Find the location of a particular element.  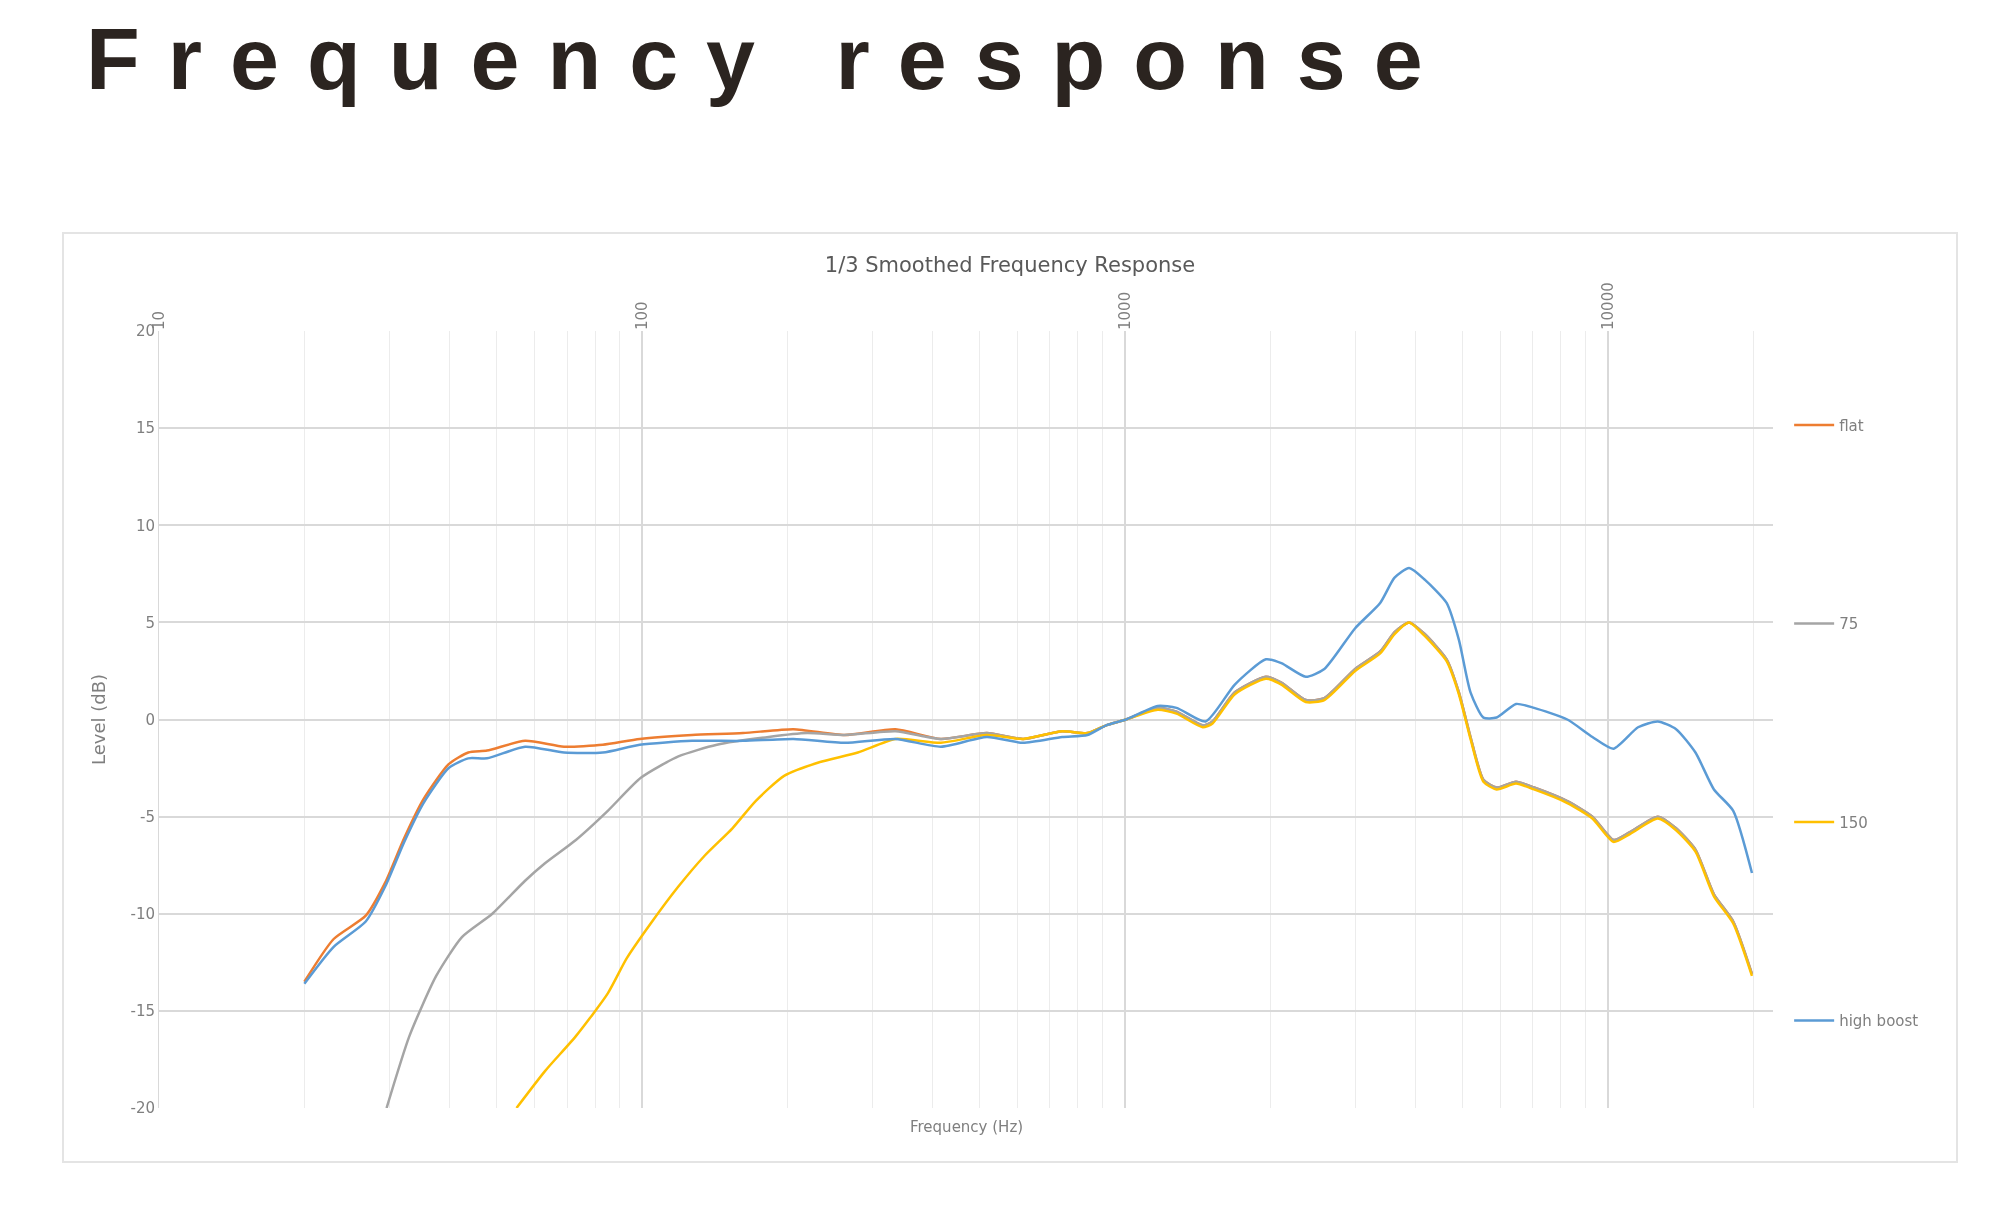

y-tick-label: 0 is located at coordinates (150, 719).